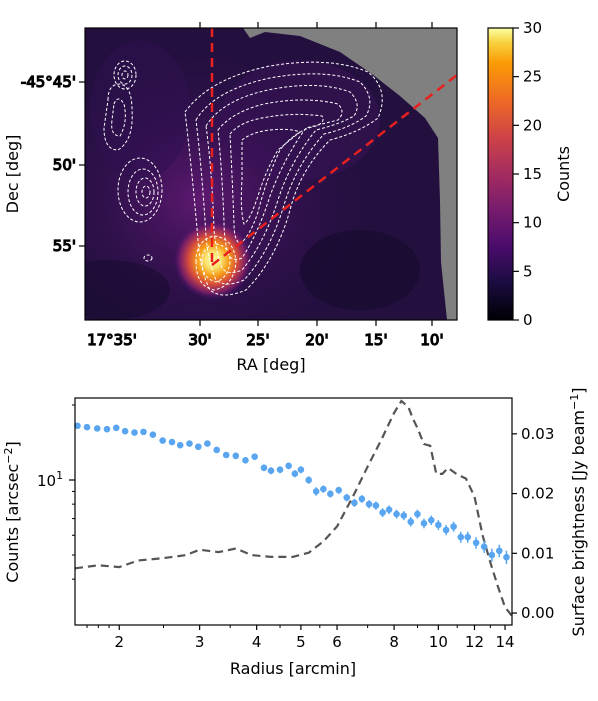 The width and height of the screenshot is (598, 701). What do you see at coordinates (528, 271) in the screenshot?
I see `colorbar-tick-label: 5` at bounding box center [528, 271].